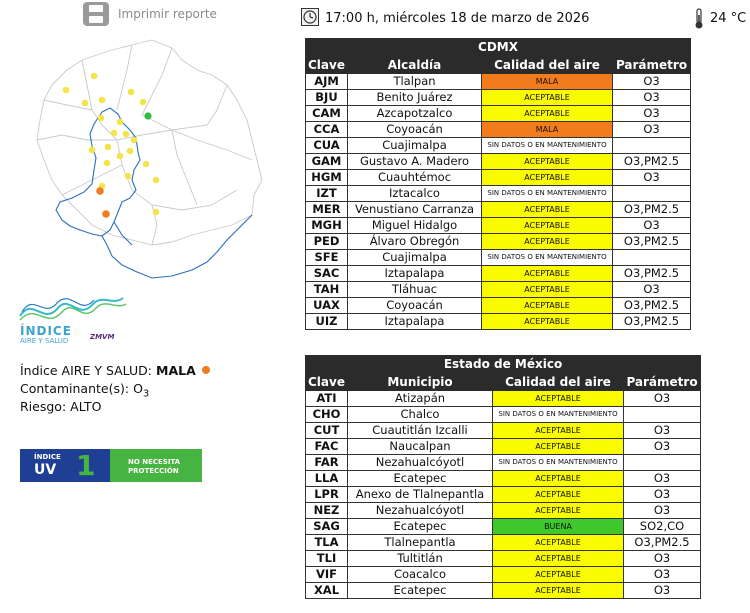 This screenshot has height=613, width=750. I want to click on table-row: LLA Ecatepec ACEPTABLE O3, so click(503, 478).